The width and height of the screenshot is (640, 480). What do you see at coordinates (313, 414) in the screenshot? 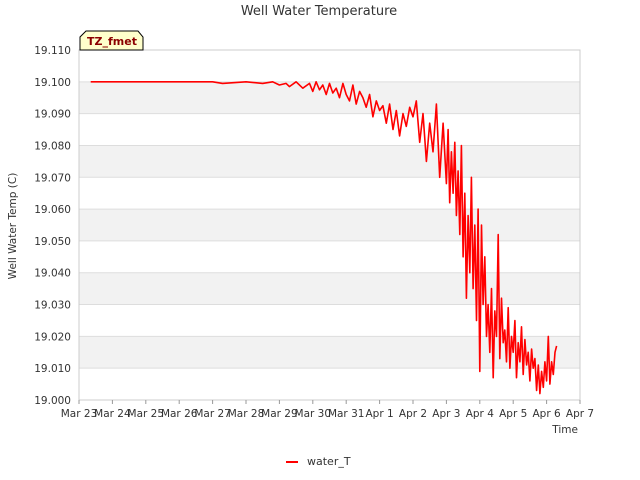
I see `x-tick-label: Mar 30` at bounding box center [313, 414].